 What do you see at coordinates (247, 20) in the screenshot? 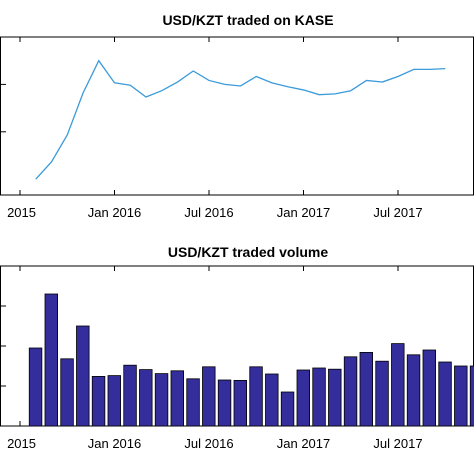
I see `chart-title: USD/KZT traded on KASE` at bounding box center [247, 20].